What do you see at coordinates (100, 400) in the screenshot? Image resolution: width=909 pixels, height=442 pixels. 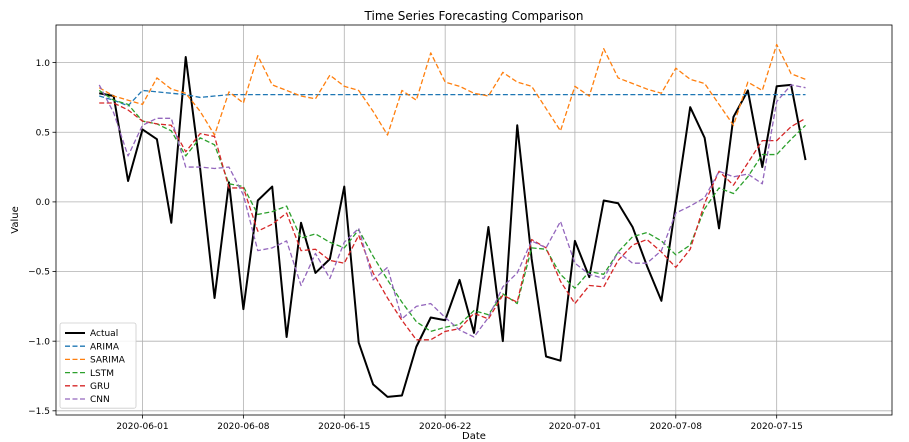 I see `legend-label: CNN` at bounding box center [100, 400].